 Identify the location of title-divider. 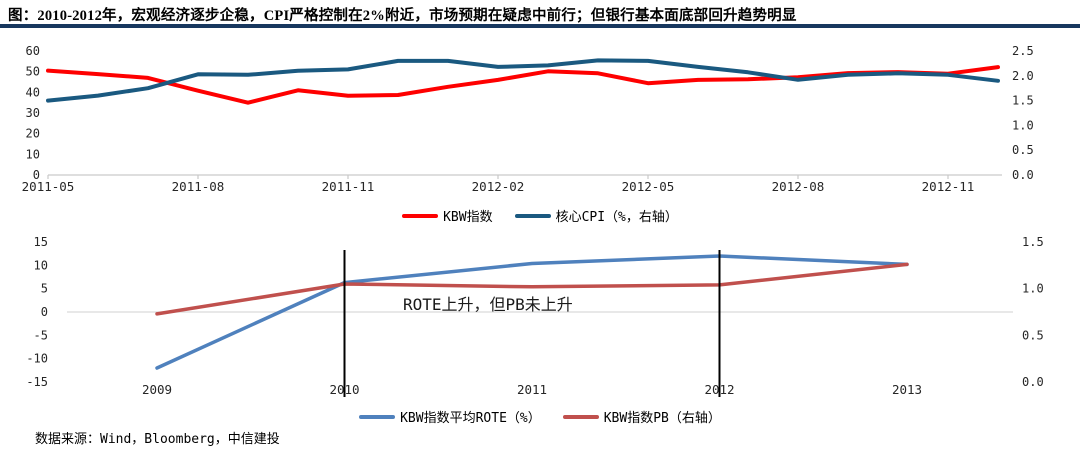
(540, 26).